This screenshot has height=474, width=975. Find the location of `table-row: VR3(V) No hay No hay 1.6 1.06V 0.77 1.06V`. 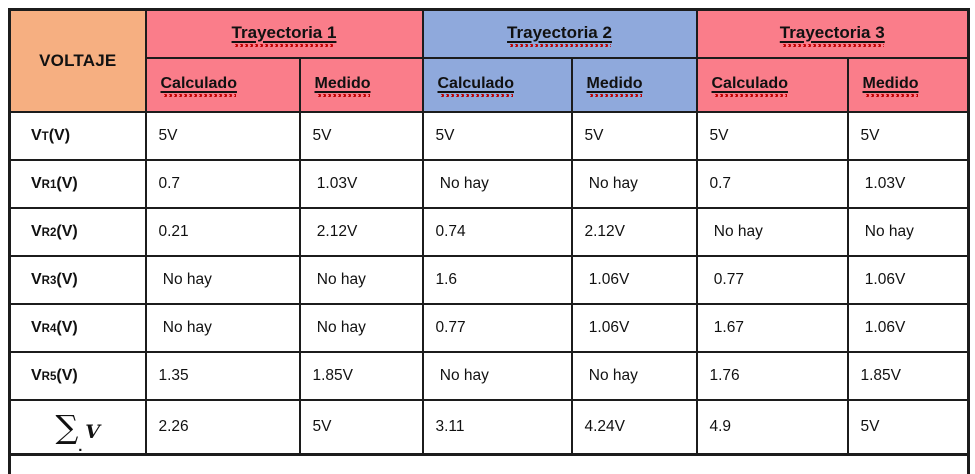

table-row: VR3(V) No hay No hay 1.6 1.06V 0.77 1.06V is located at coordinates (489, 279).